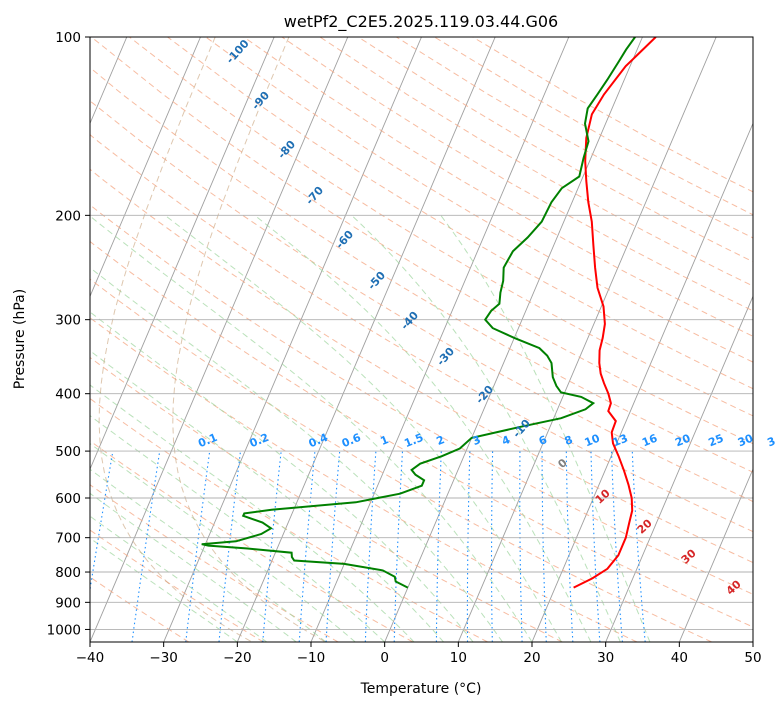 This screenshot has height=708, width=775. Describe the element at coordinates (419, 654) in the screenshot. I see `x-axis: −40 −30 −20 −10 0 10 20 30 40 50` at that location.